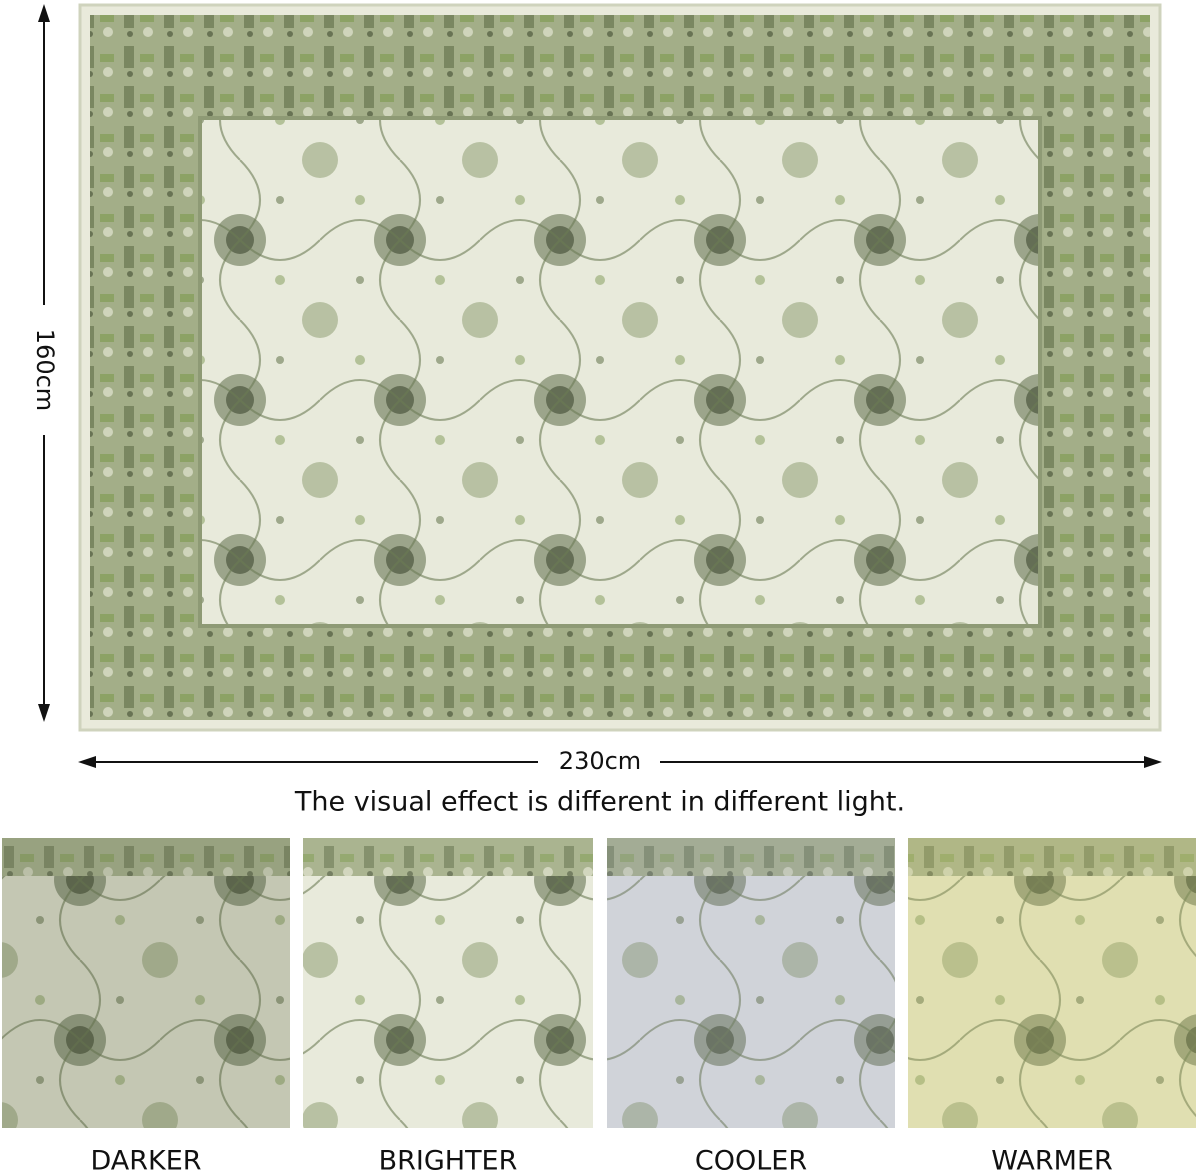 The height and width of the screenshot is (1176, 1200). What do you see at coordinates (751, 1007) in the screenshot?
I see `variant-cooler: COOLER` at bounding box center [751, 1007].